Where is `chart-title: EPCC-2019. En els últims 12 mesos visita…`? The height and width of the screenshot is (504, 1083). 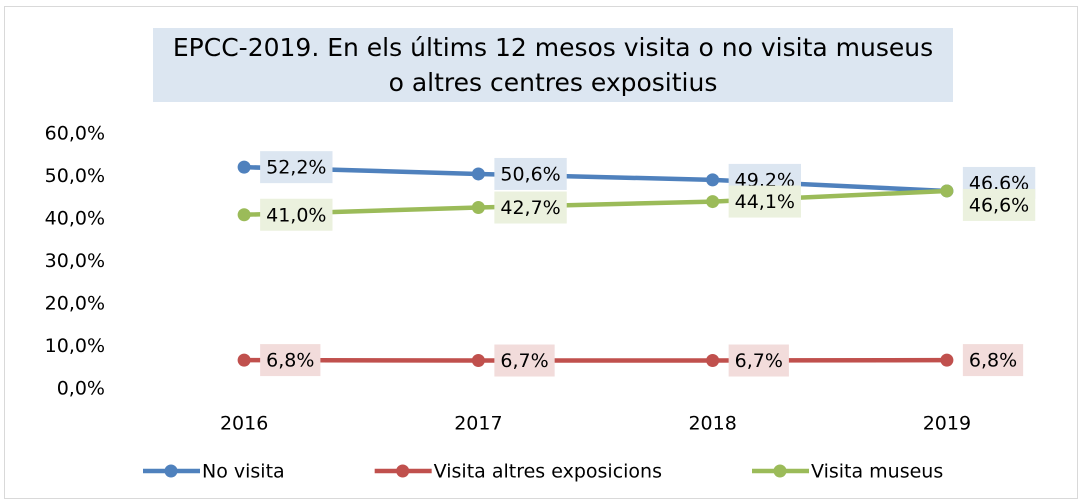
chart-title: EPCC-2019. En els últims 12 mesos visita… is located at coordinates (553, 65).